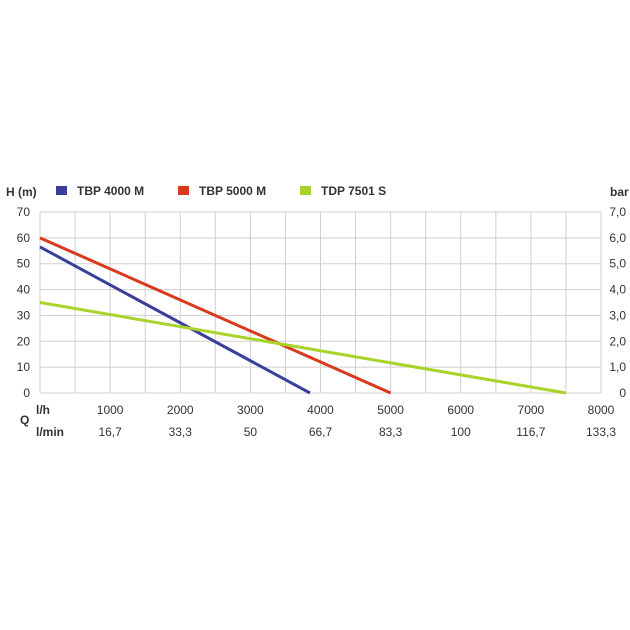 This screenshot has width=630, height=630. What do you see at coordinates (180, 410) in the screenshot?
I see `x-tick-label-lh: 2000` at bounding box center [180, 410].